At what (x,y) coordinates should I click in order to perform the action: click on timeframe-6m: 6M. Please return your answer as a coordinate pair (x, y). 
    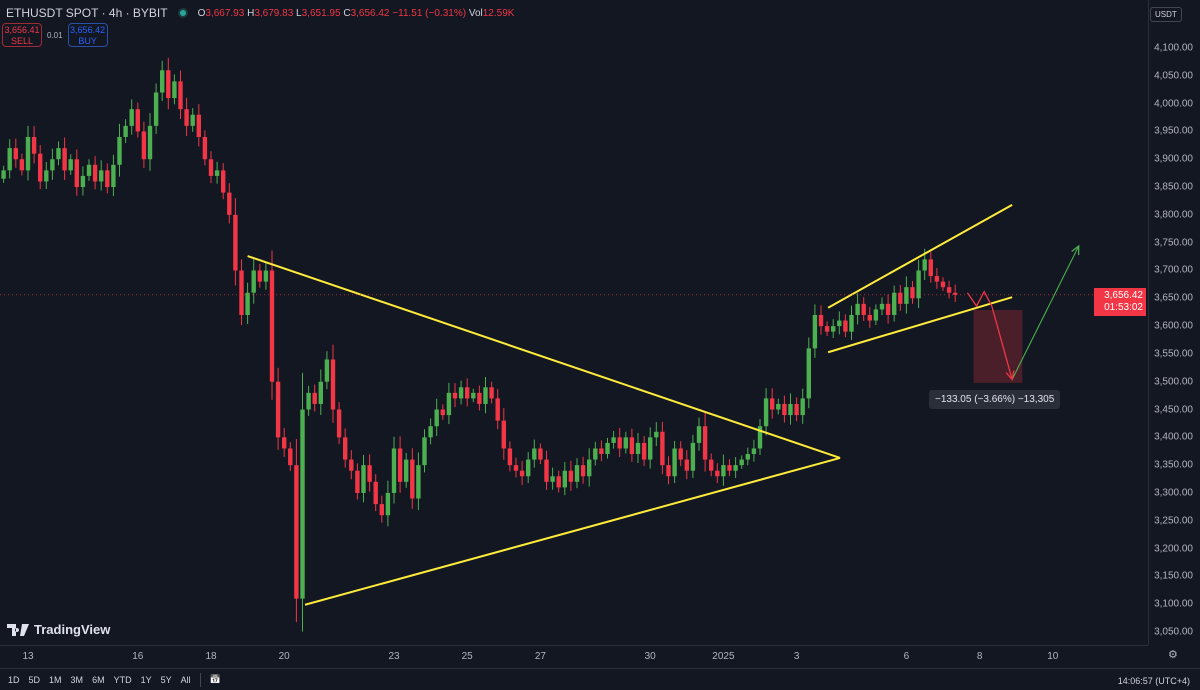
    Looking at the image, I should click on (98, 679).